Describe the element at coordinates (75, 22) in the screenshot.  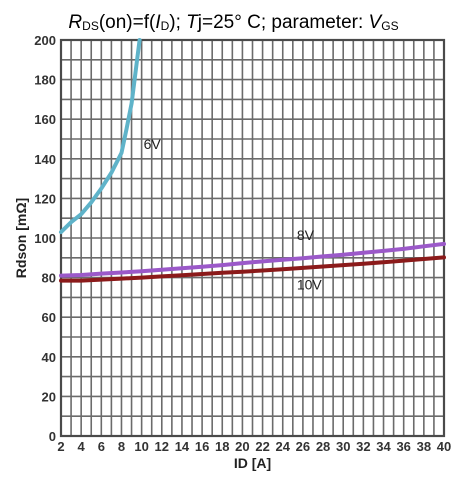
I see `title-r-symbol: R` at that location.